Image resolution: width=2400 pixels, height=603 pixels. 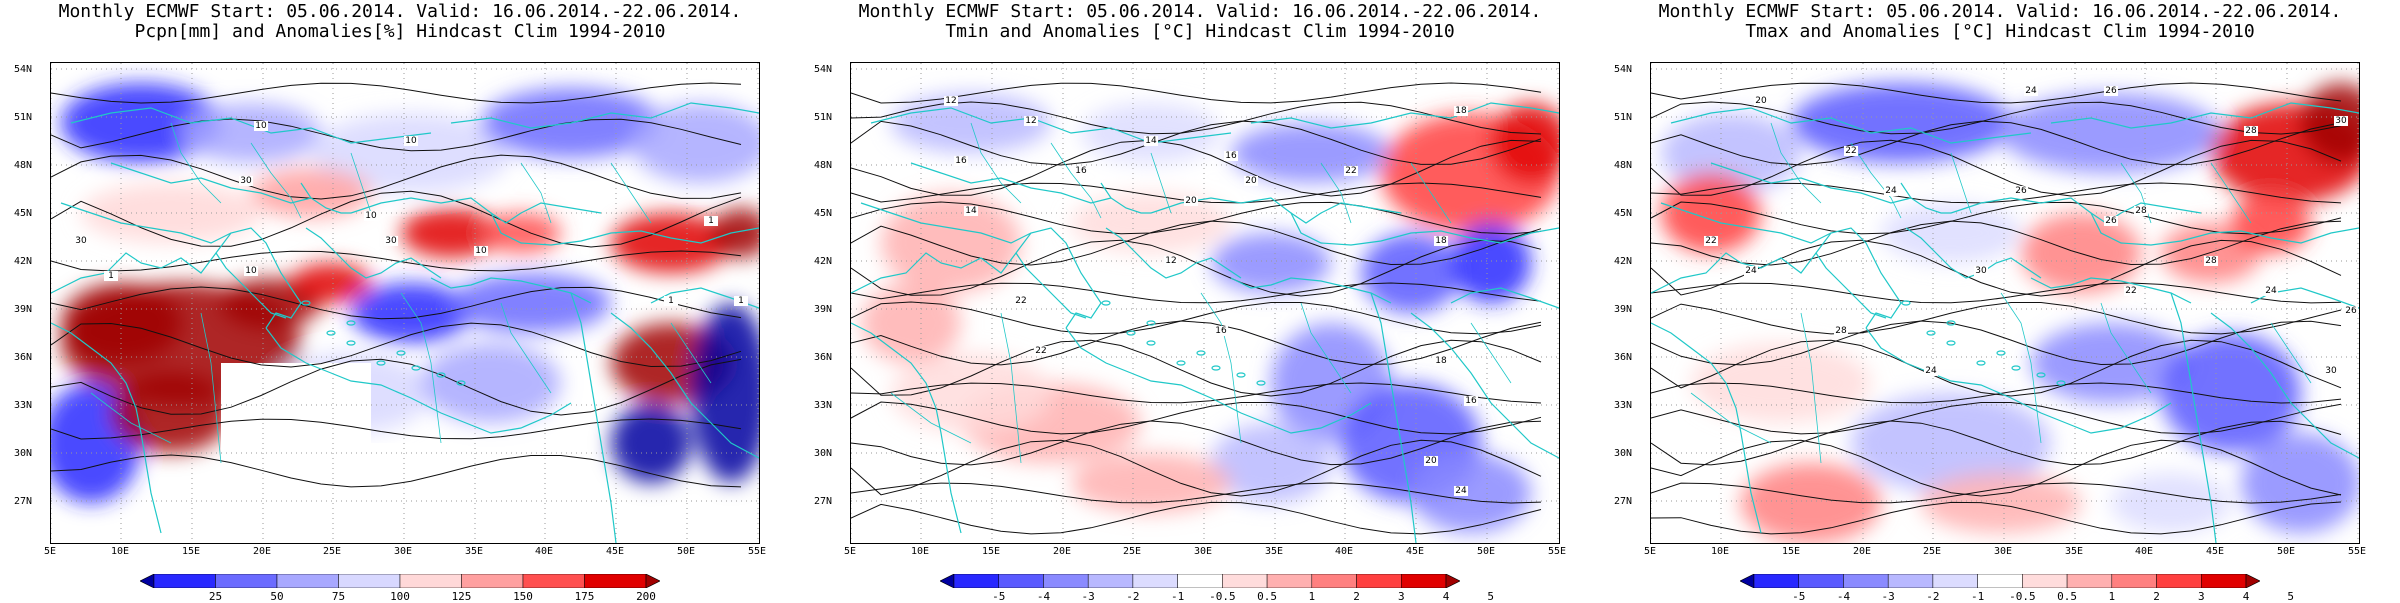 I want to click on colorbar-tick-label: 3, so click(x=2201, y=596).